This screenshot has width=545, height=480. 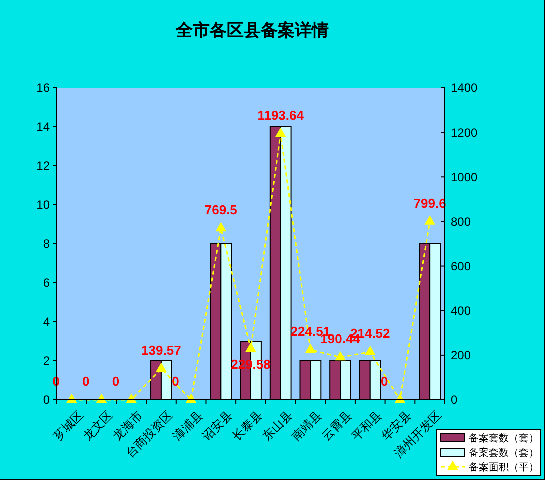 I want to click on y-tick-label: 10, so click(x=43, y=205).